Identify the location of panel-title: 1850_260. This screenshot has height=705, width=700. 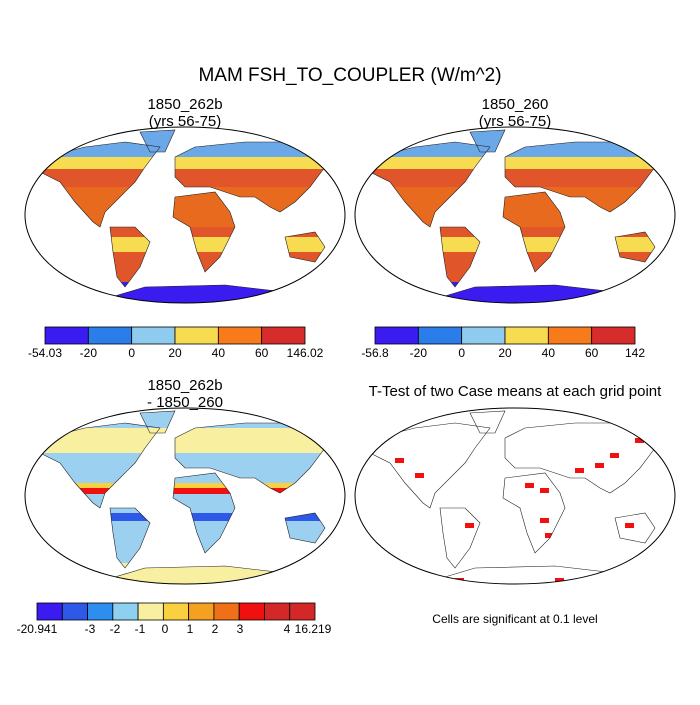
(515, 104).